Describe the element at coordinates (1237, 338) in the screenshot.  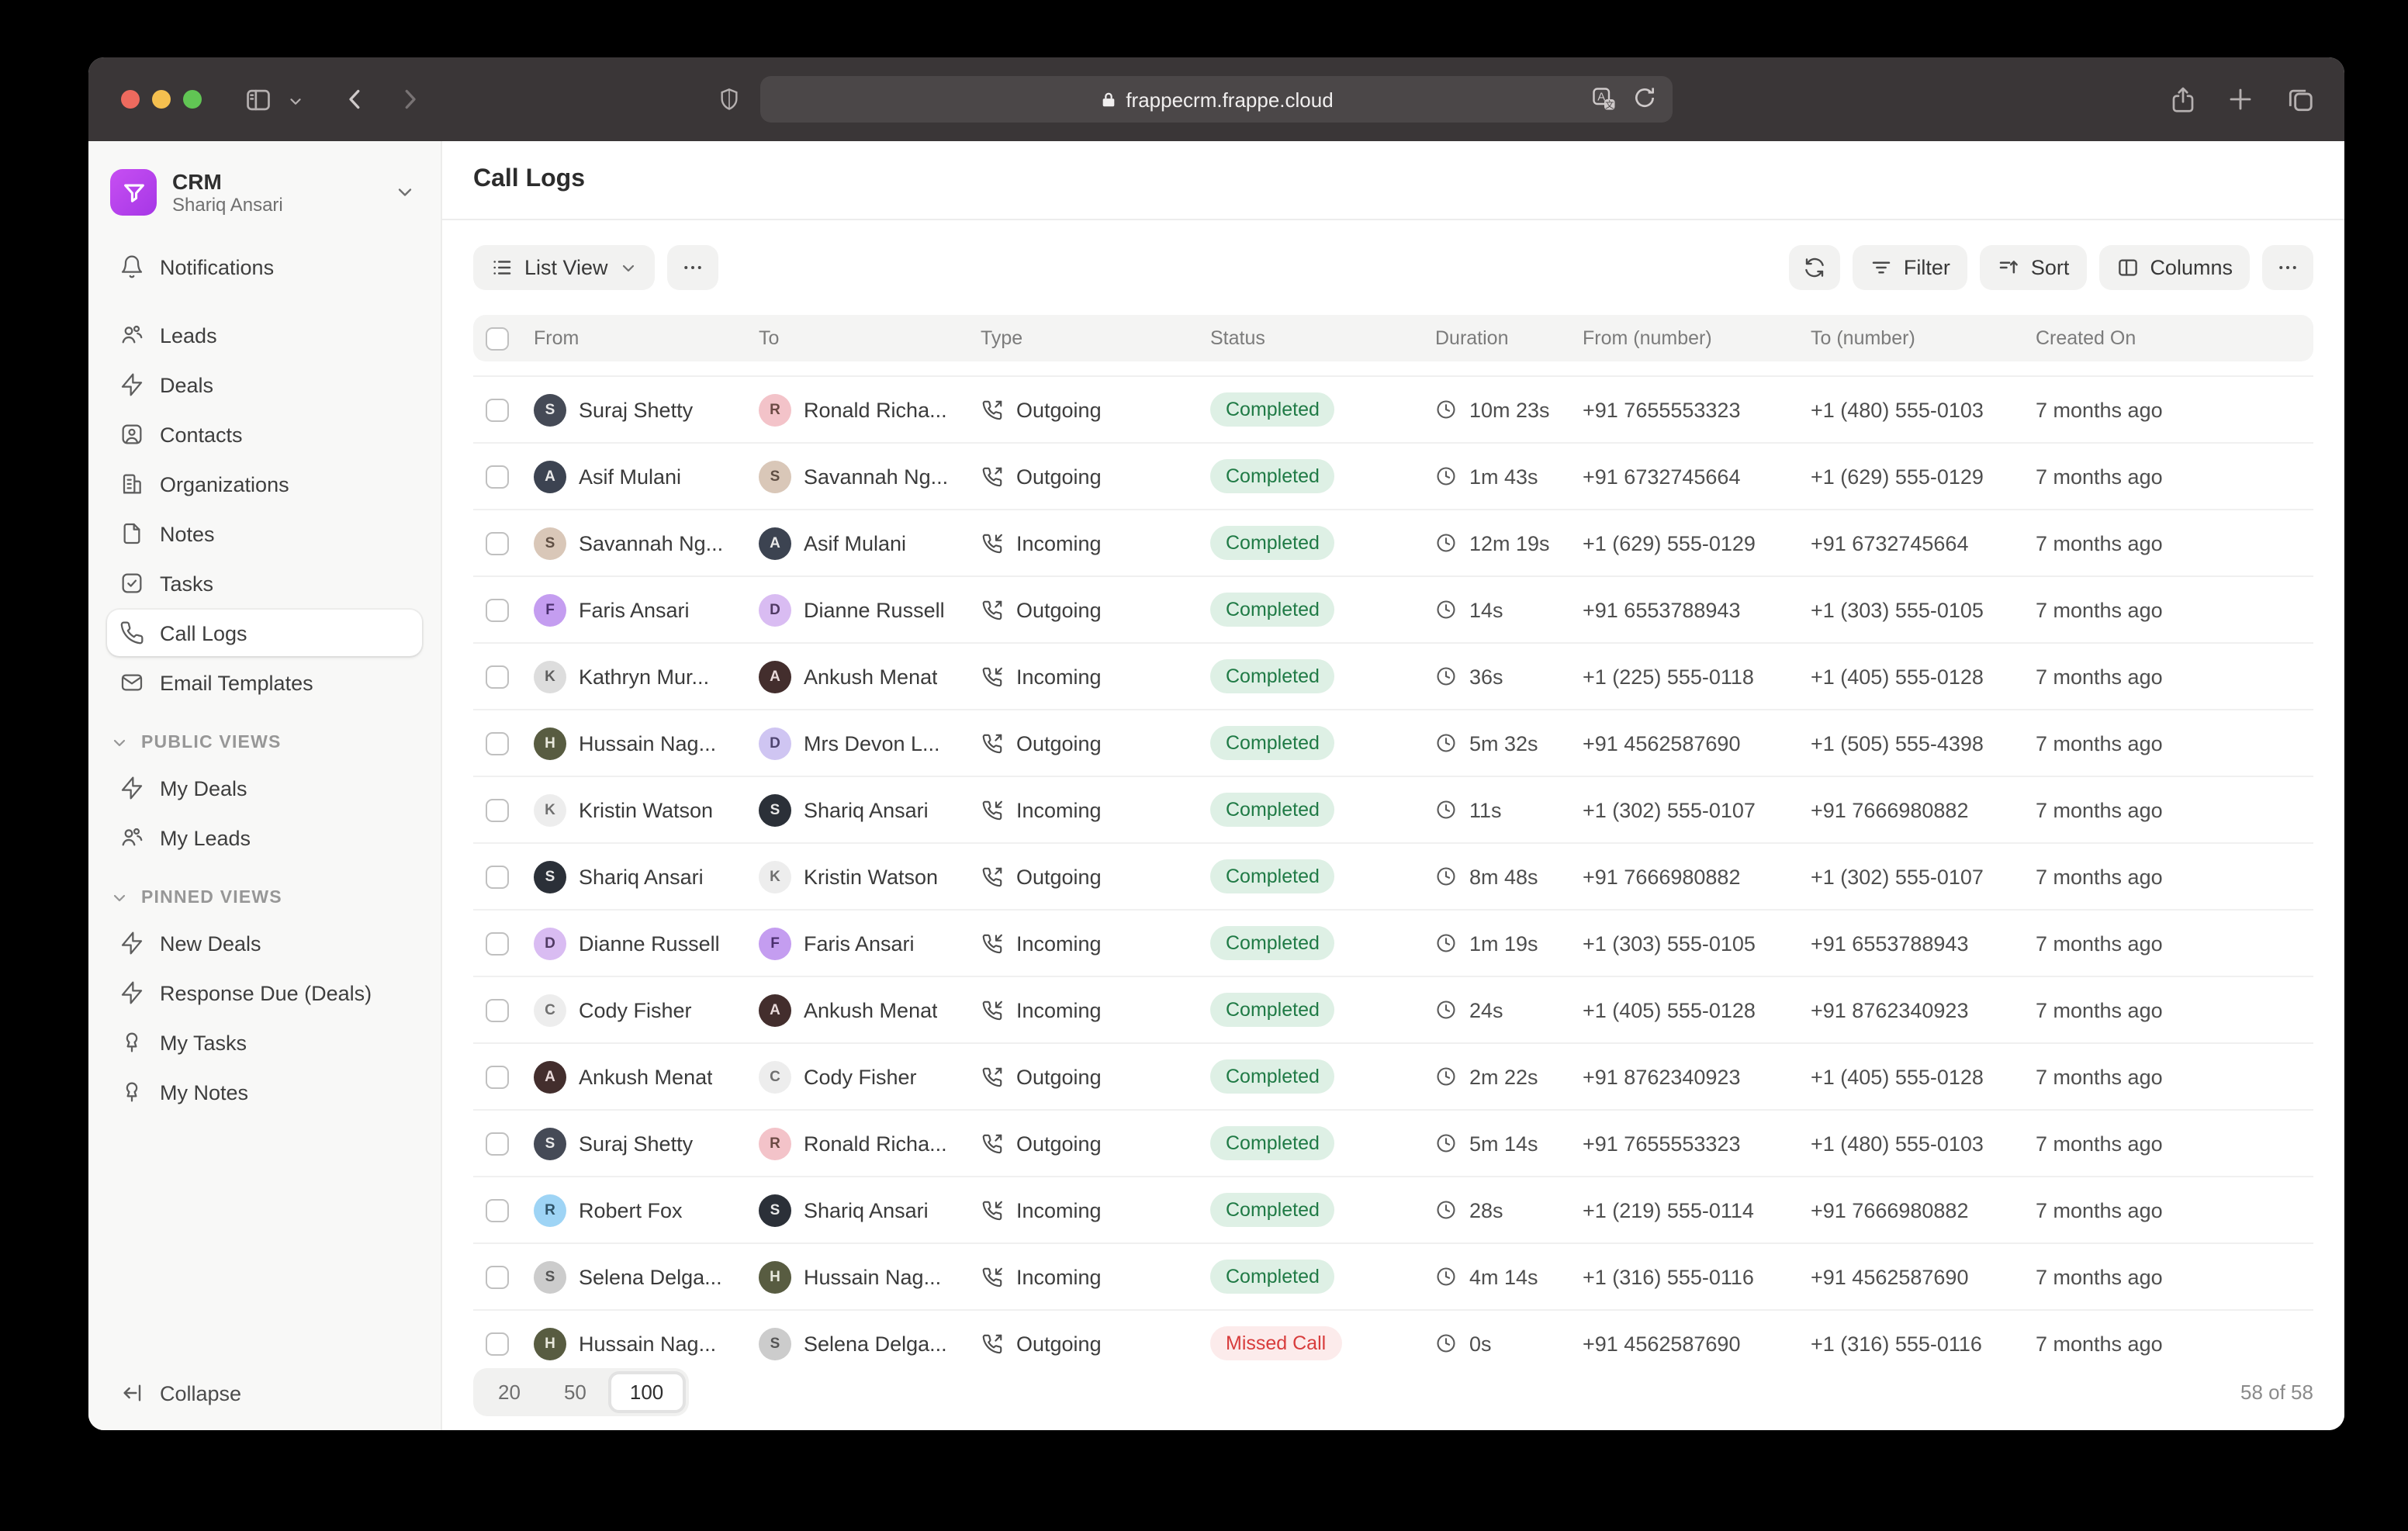
I see `column-header-status: Status` at that location.